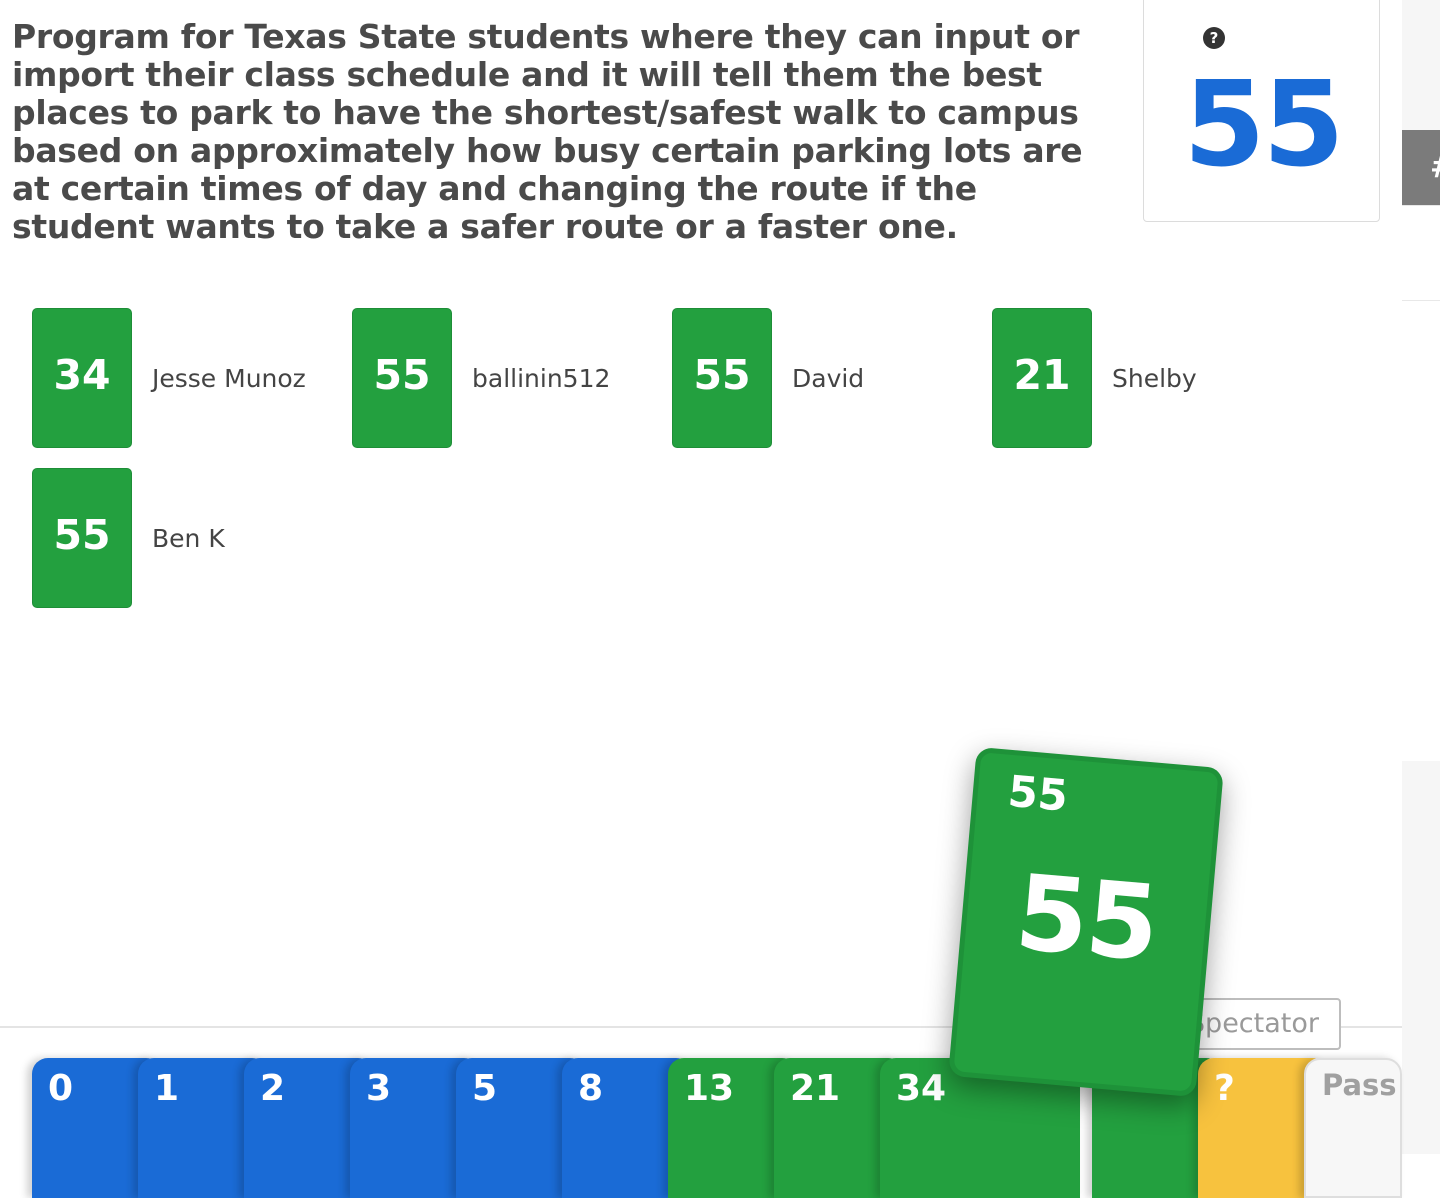 The width and height of the screenshot is (1440, 1198). I want to click on player-vote: 34 Jesse Munoz, so click(182, 378).